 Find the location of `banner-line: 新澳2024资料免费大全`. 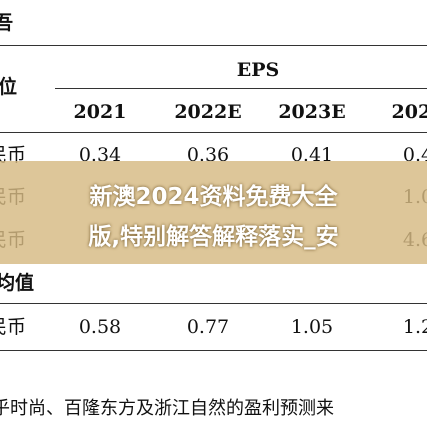

banner-line: 新澳2024资料免费大全 is located at coordinates (213, 197).